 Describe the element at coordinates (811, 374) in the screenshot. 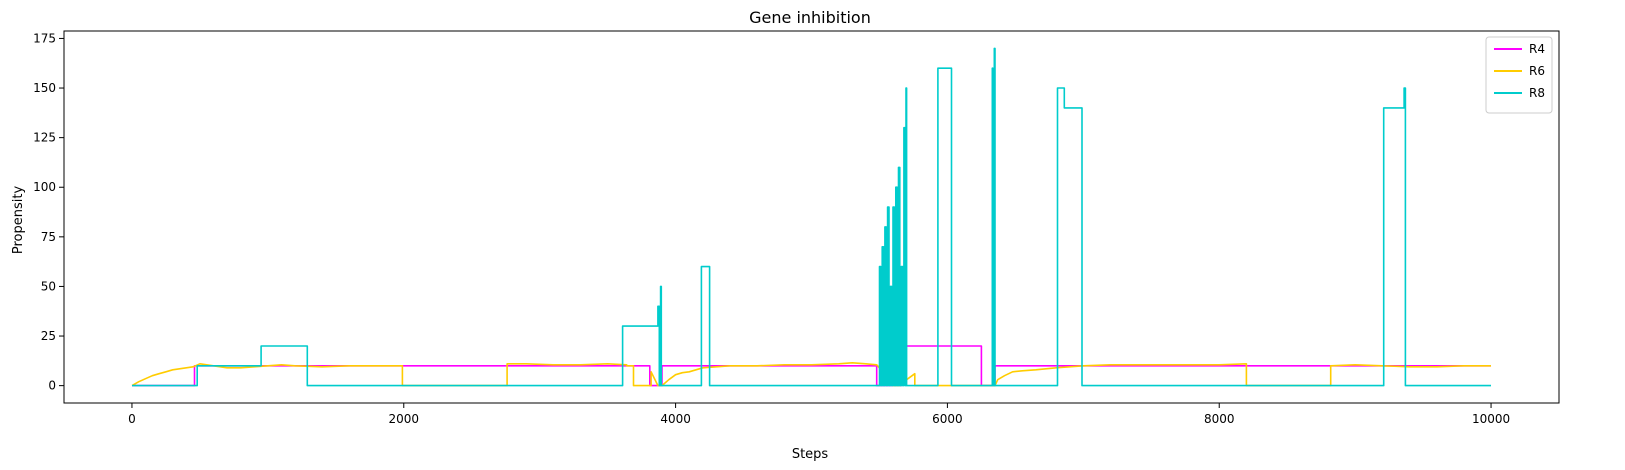

I see `series-line-r6` at that location.